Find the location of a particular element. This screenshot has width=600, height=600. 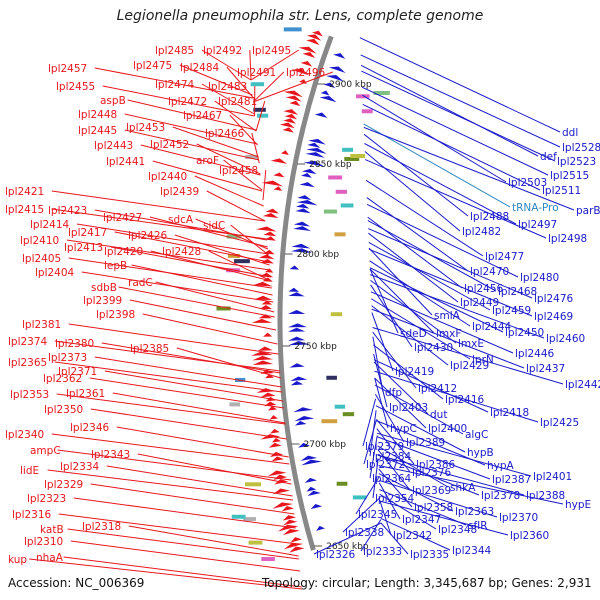

reverse-gene-label: lpl2437 is located at coordinates (545, 369).